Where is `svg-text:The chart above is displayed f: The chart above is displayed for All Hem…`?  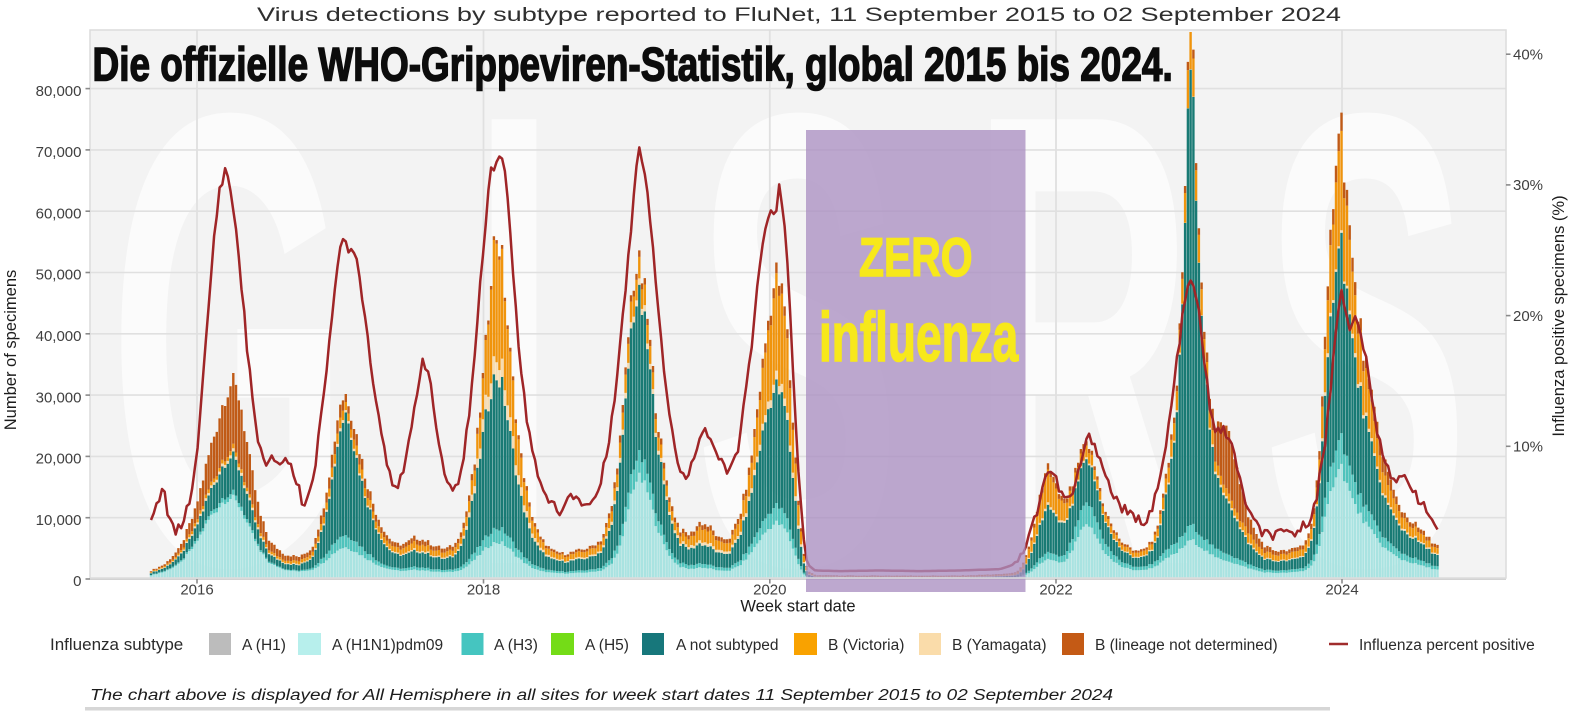
svg-text:The chart above is displayed f: The chart above is displayed for All Hem… is located at coordinates (601, 695).